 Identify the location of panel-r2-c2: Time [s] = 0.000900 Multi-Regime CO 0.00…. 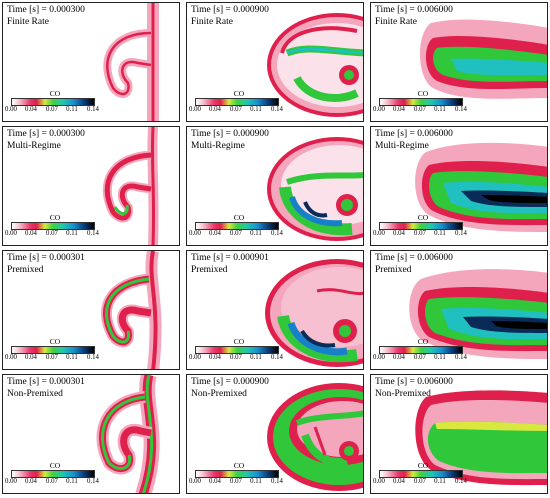
(275, 186).